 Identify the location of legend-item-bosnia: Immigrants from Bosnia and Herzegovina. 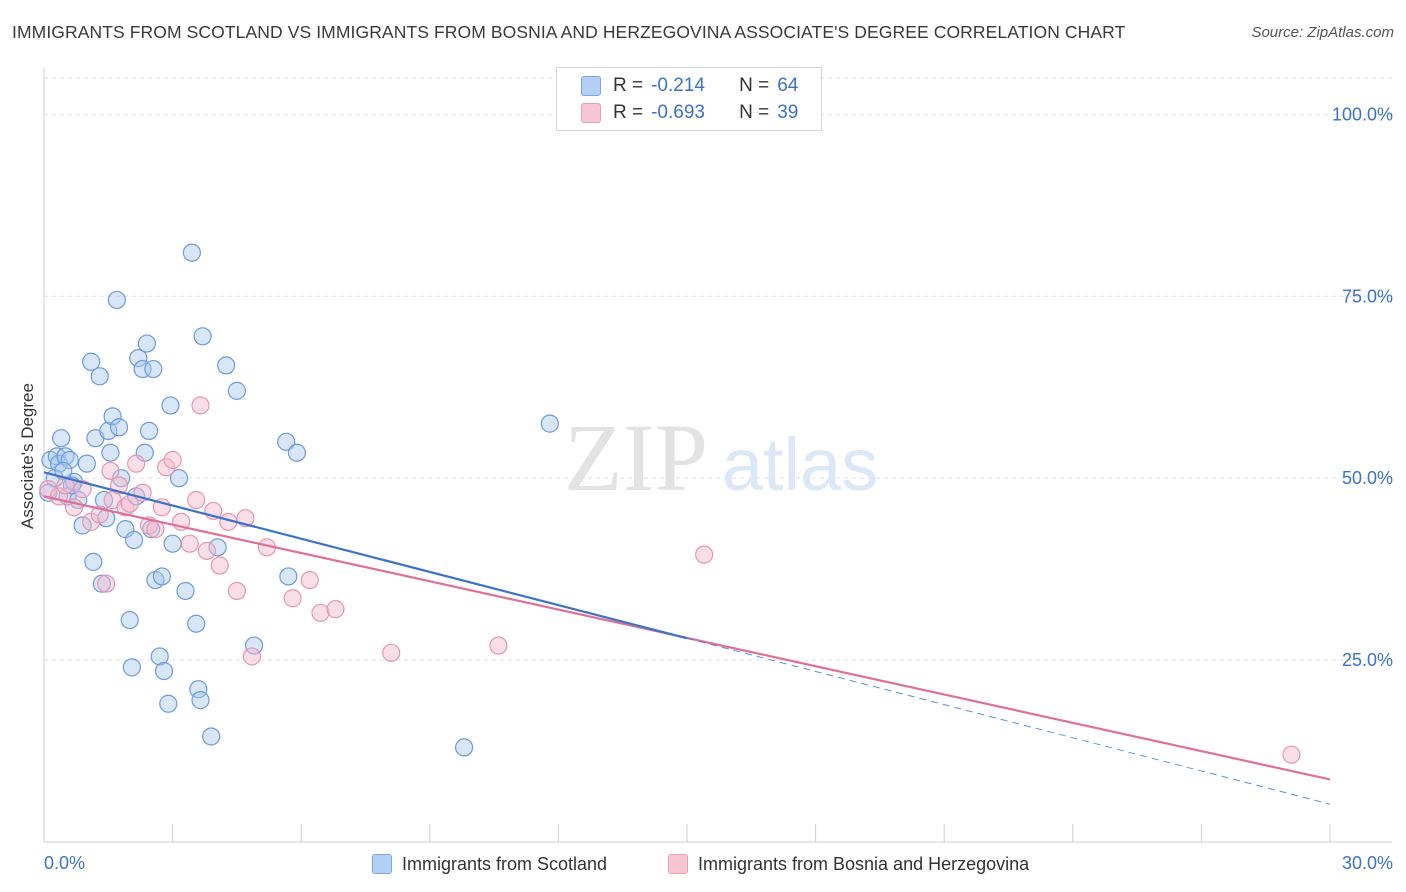
(848, 864).